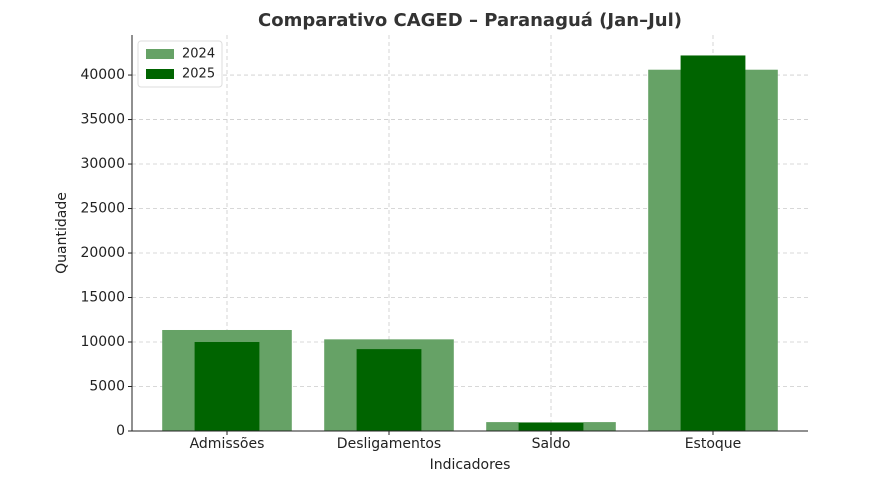 This screenshot has width=875, height=489. I want to click on x-axis-label: Indicadores, so click(470, 465).